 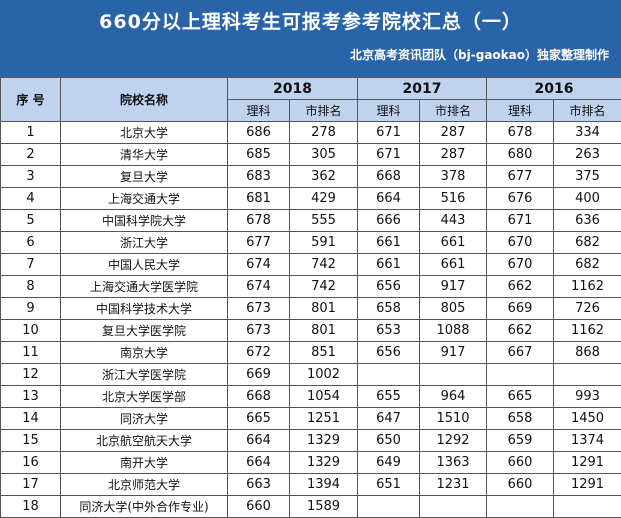 I want to click on header-score-2016: 理科, so click(x=520, y=110).